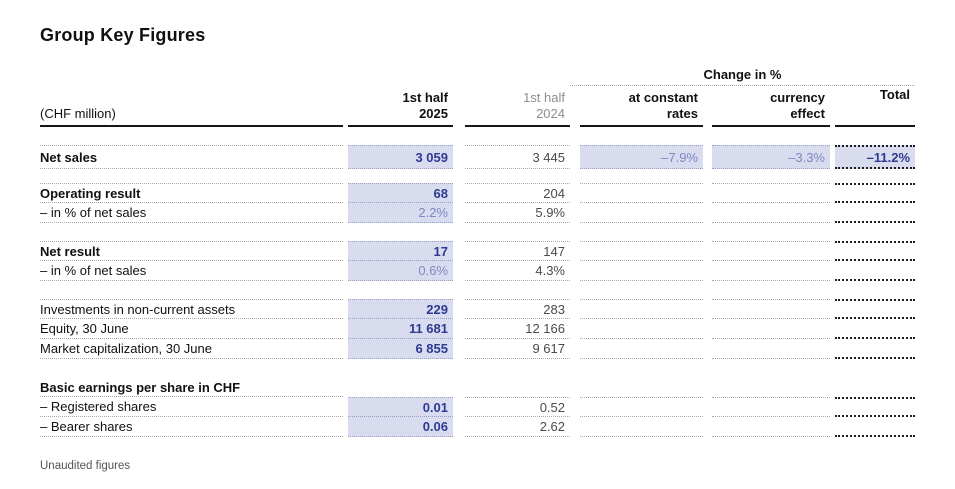 Image resolution: width=955 pixels, height=489 pixels. I want to click on value-2024: 283, so click(517, 309).